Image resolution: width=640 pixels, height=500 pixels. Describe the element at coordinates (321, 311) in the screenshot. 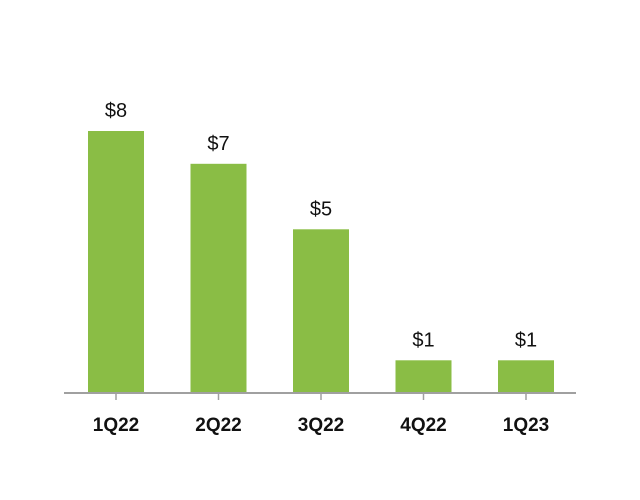

I see `bar-3q22` at that location.